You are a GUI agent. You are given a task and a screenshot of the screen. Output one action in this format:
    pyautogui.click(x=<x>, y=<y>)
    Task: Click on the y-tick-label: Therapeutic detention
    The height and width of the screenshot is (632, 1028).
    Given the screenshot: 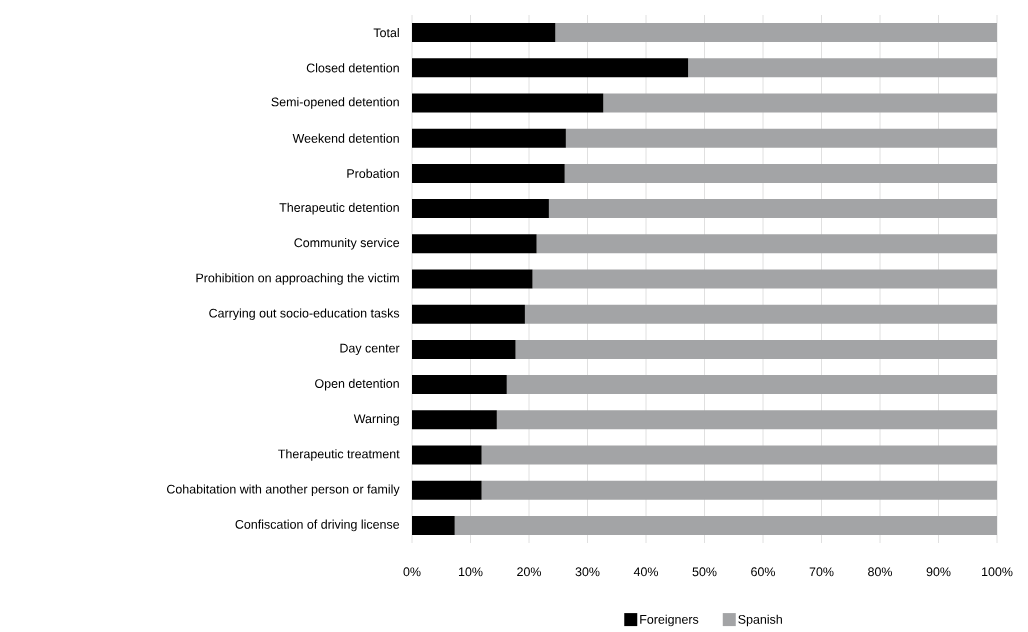 What is the action you would take?
    pyautogui.click(x=339, y=208)
    